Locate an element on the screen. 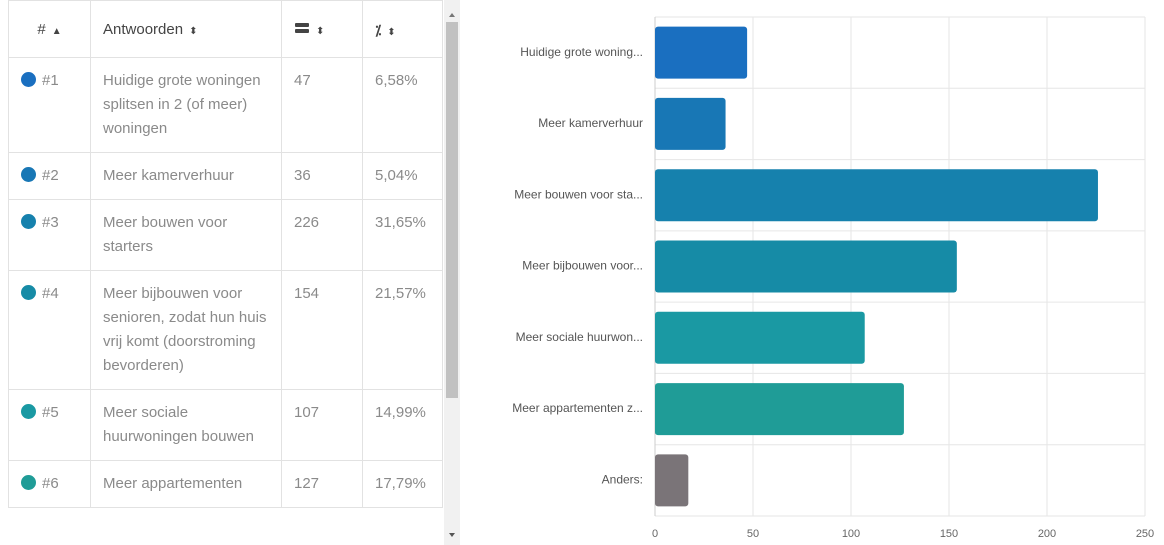 Image resolution: width=1164 pixels, height=545 pixels. x-tick-label: 200 is located at coordinates (1047, 534).